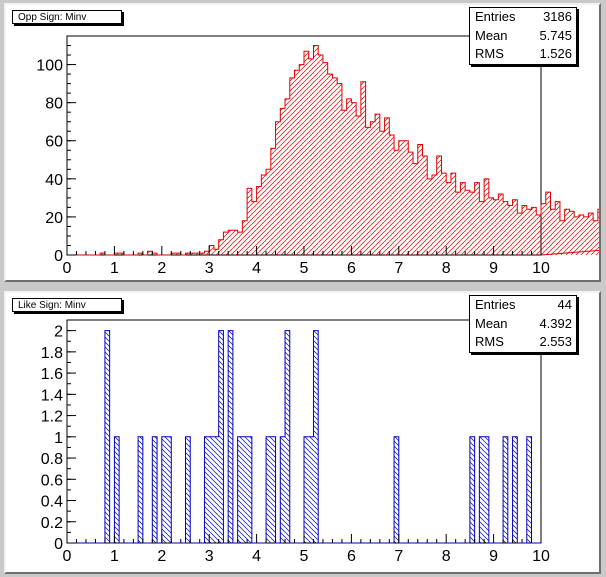  Describe the element at coordinates (256, 556) in the screenshot. I see `like-x-tick-label: 4` at that location.